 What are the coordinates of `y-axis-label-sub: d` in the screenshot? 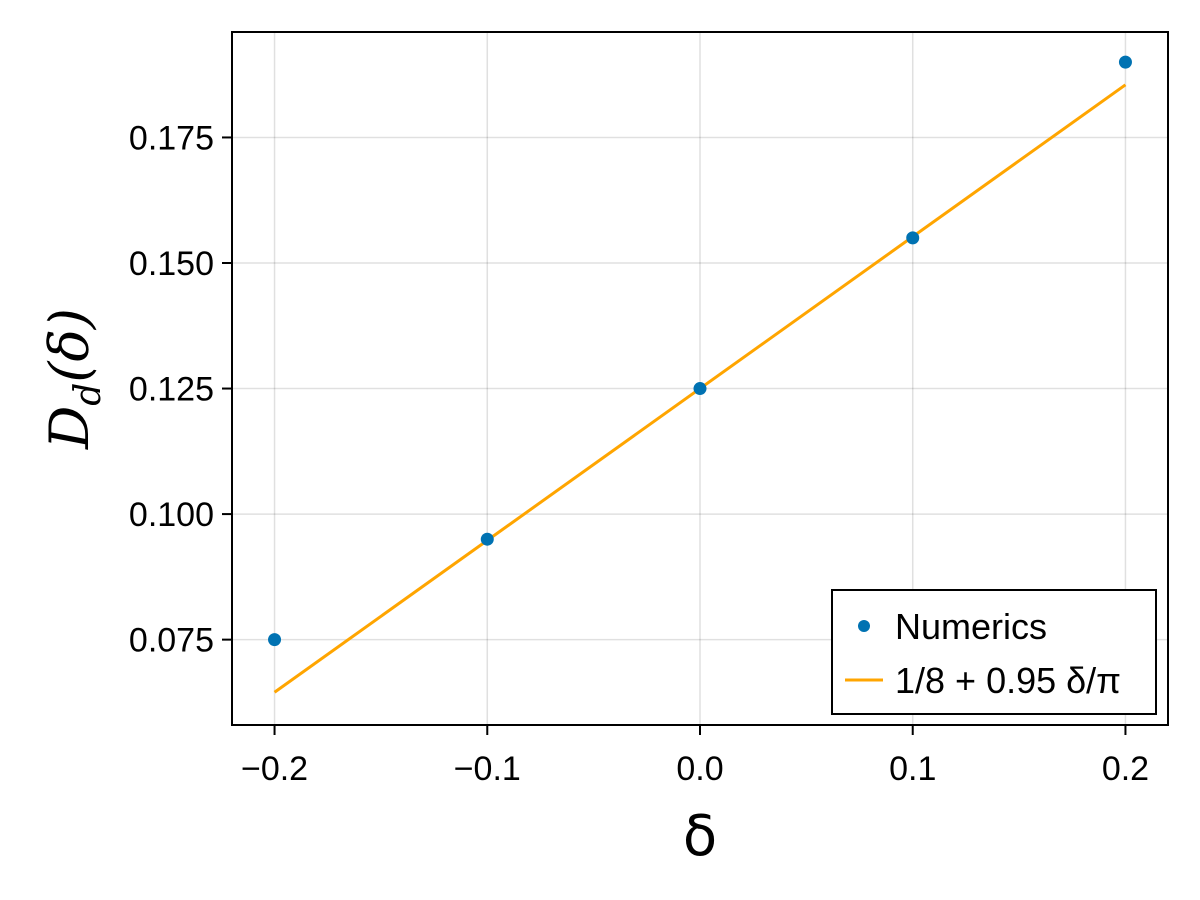 It's located at (88, 394).